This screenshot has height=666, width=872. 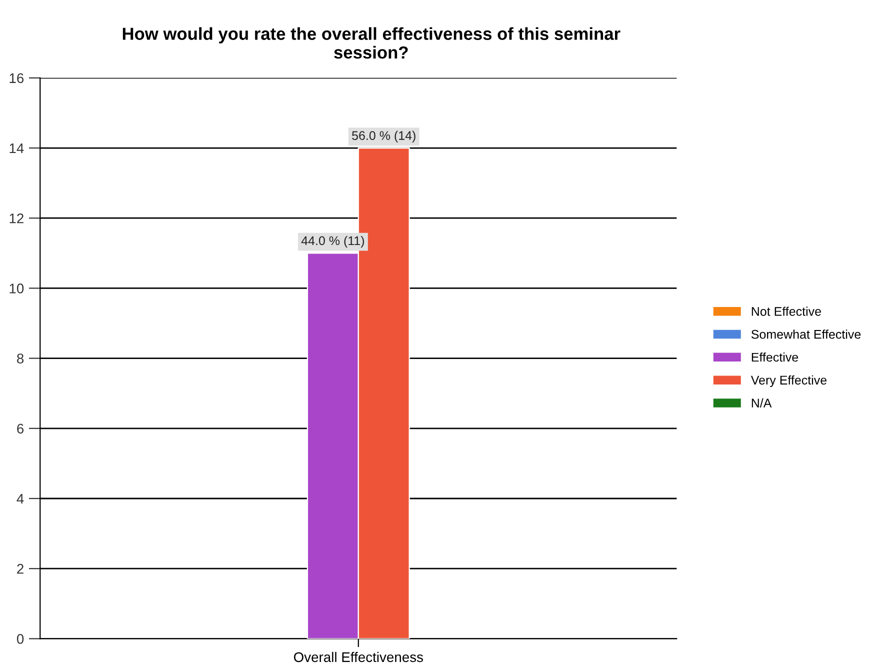 I want to click on y-tick-label: 0, so click(x=20, y=639).